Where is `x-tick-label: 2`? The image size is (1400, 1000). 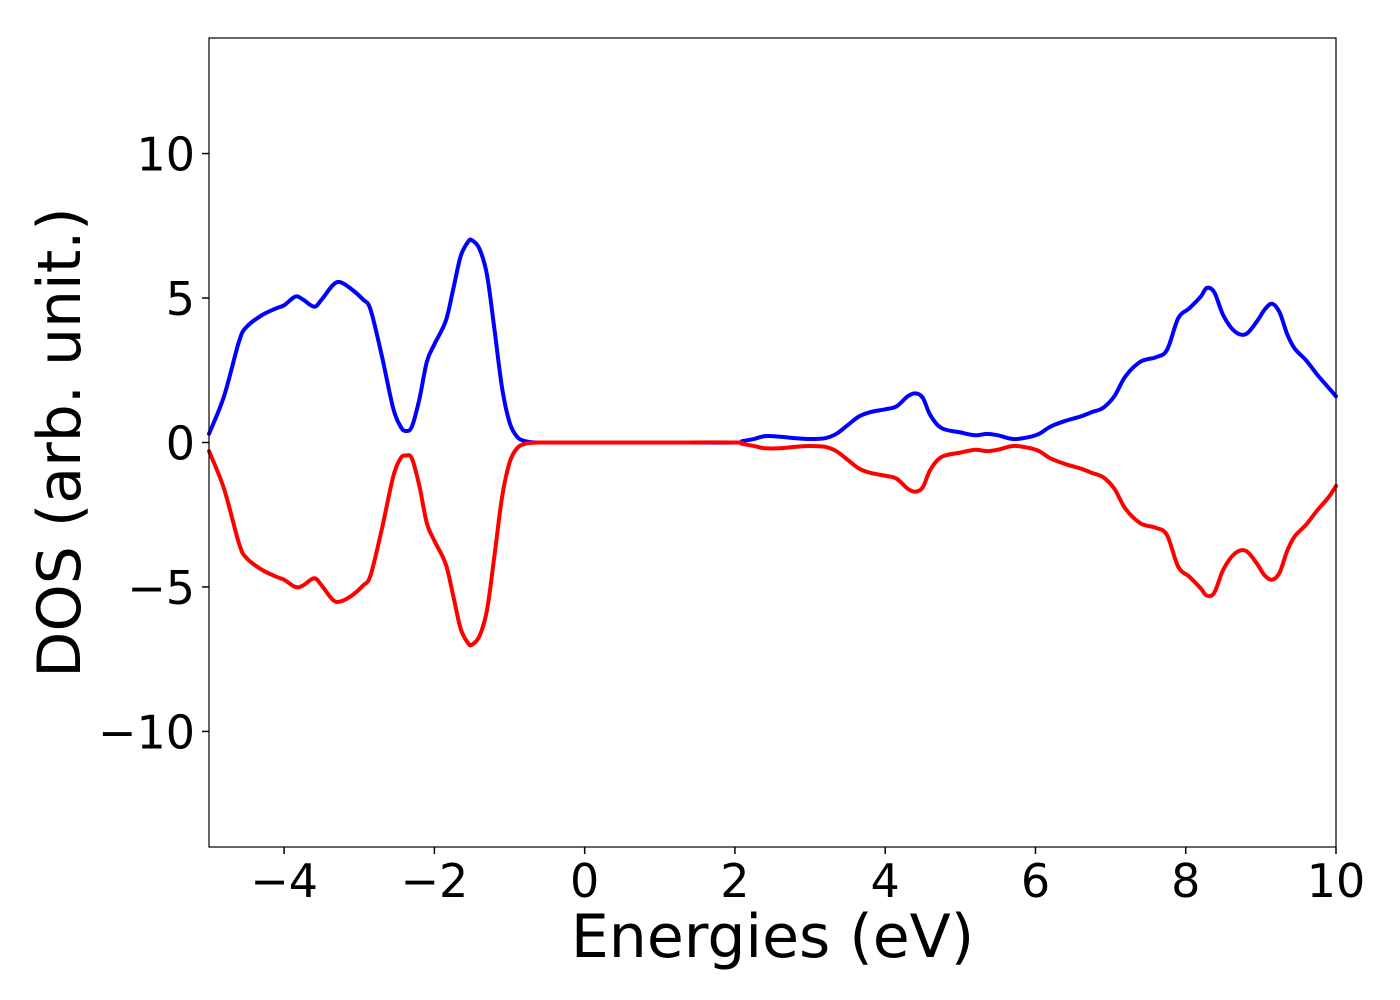 x-tick-label: 2 is located at coordinates (734, 881).